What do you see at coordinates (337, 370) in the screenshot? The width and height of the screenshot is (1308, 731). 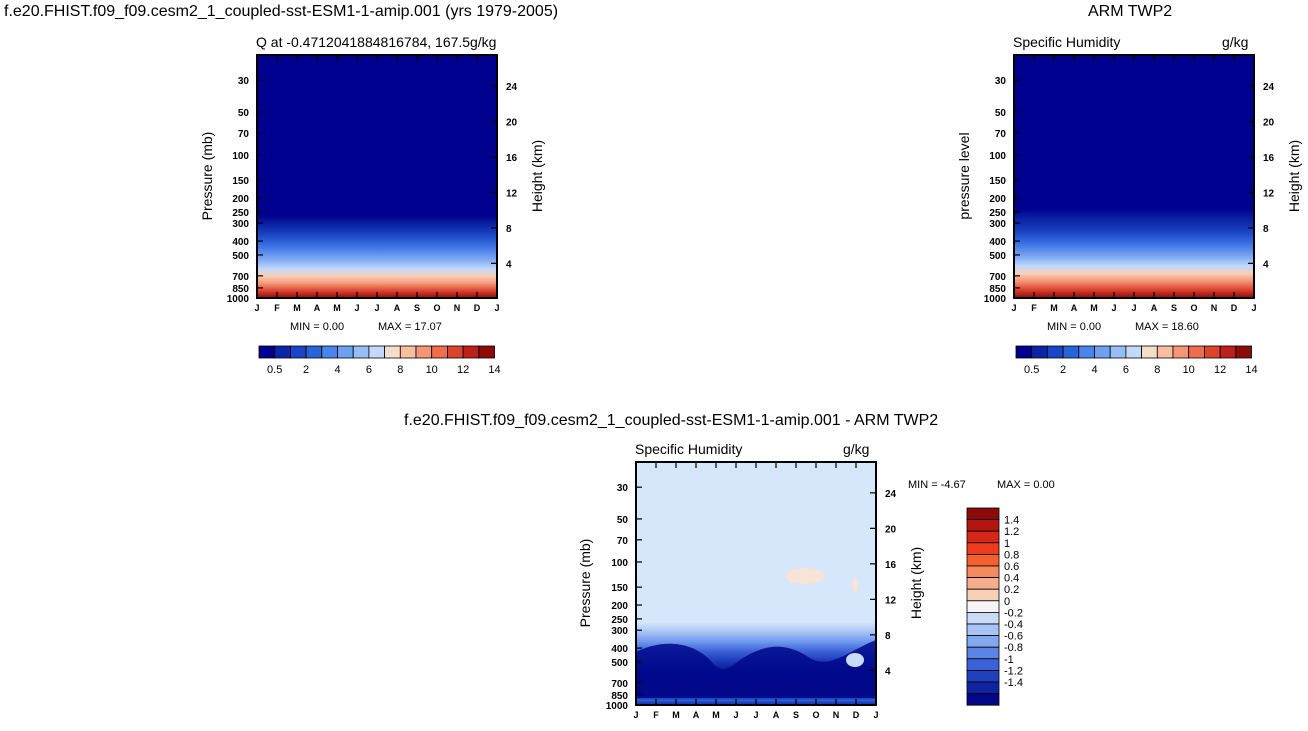 I see `colorbar-label: 4` at bounding box center [337, 370].